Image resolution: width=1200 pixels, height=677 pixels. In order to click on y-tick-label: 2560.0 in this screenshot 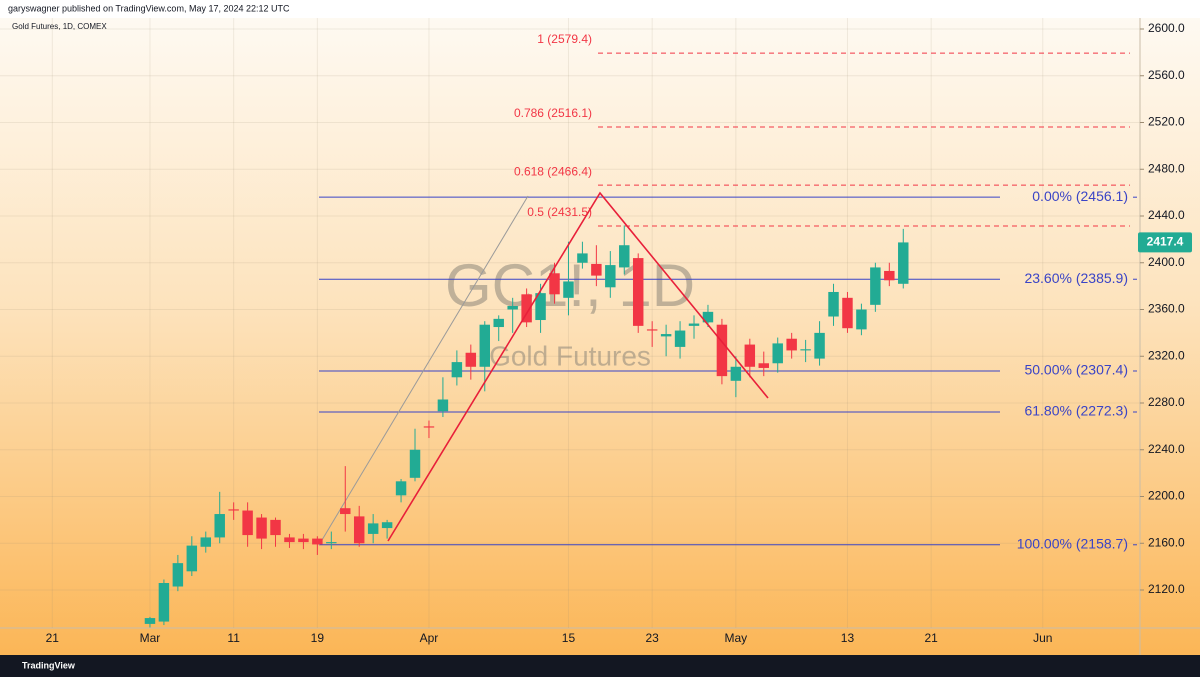, I will do `click(1166, 75)`.